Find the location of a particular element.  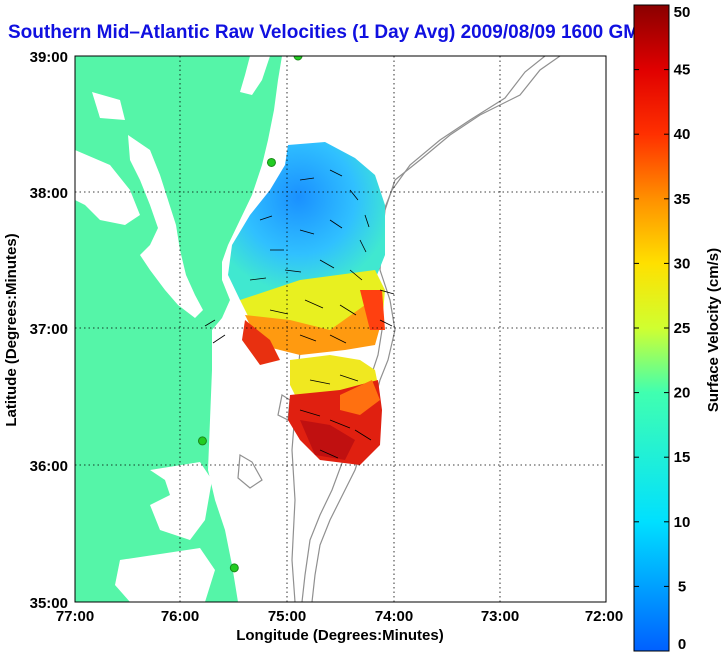

chesapeake-bay is located at coordinates (165, 226).